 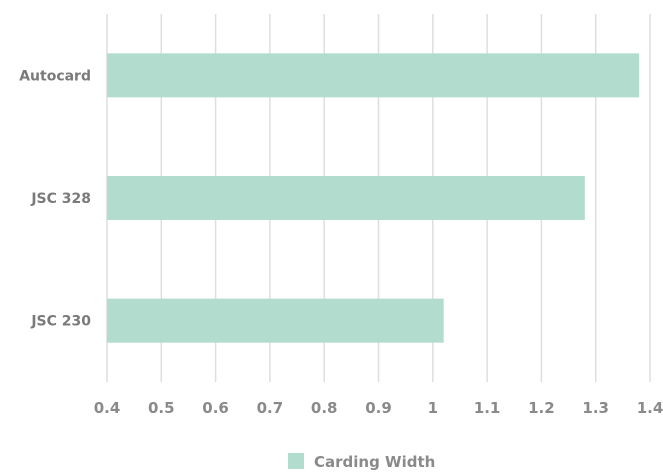 I want to click on category-labels: Autocard JSC 328 JSC 230, so click(x=55, y=198).